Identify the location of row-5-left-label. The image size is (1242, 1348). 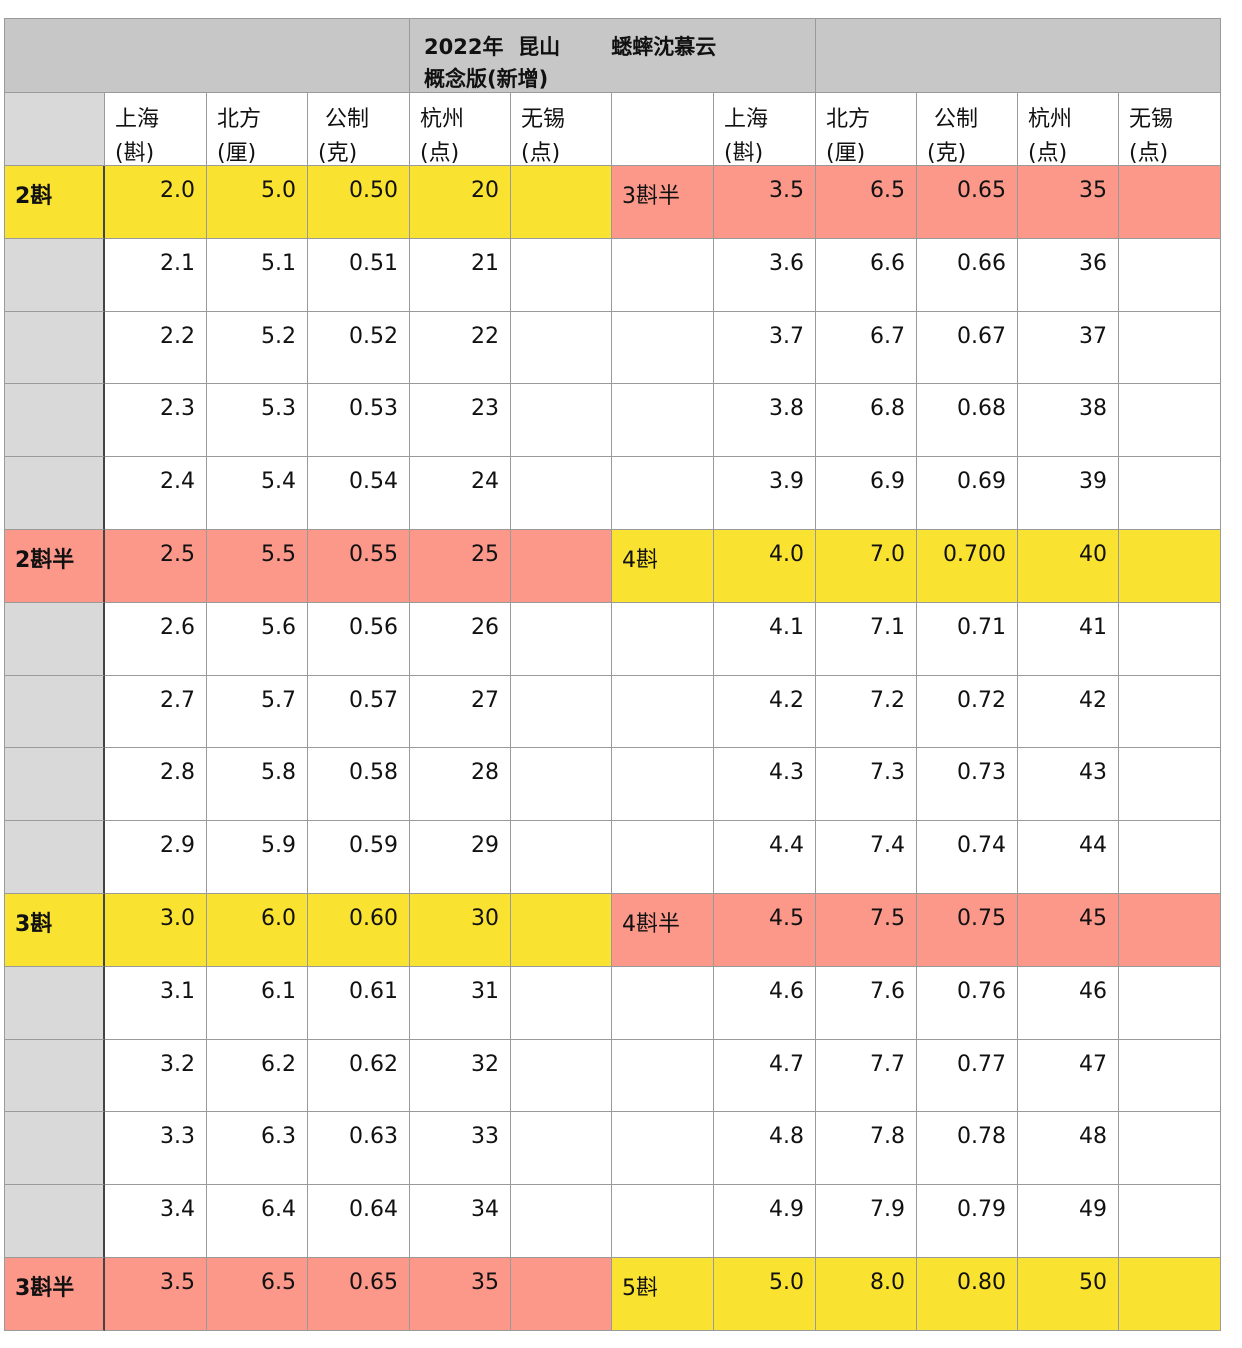
(54, 493).